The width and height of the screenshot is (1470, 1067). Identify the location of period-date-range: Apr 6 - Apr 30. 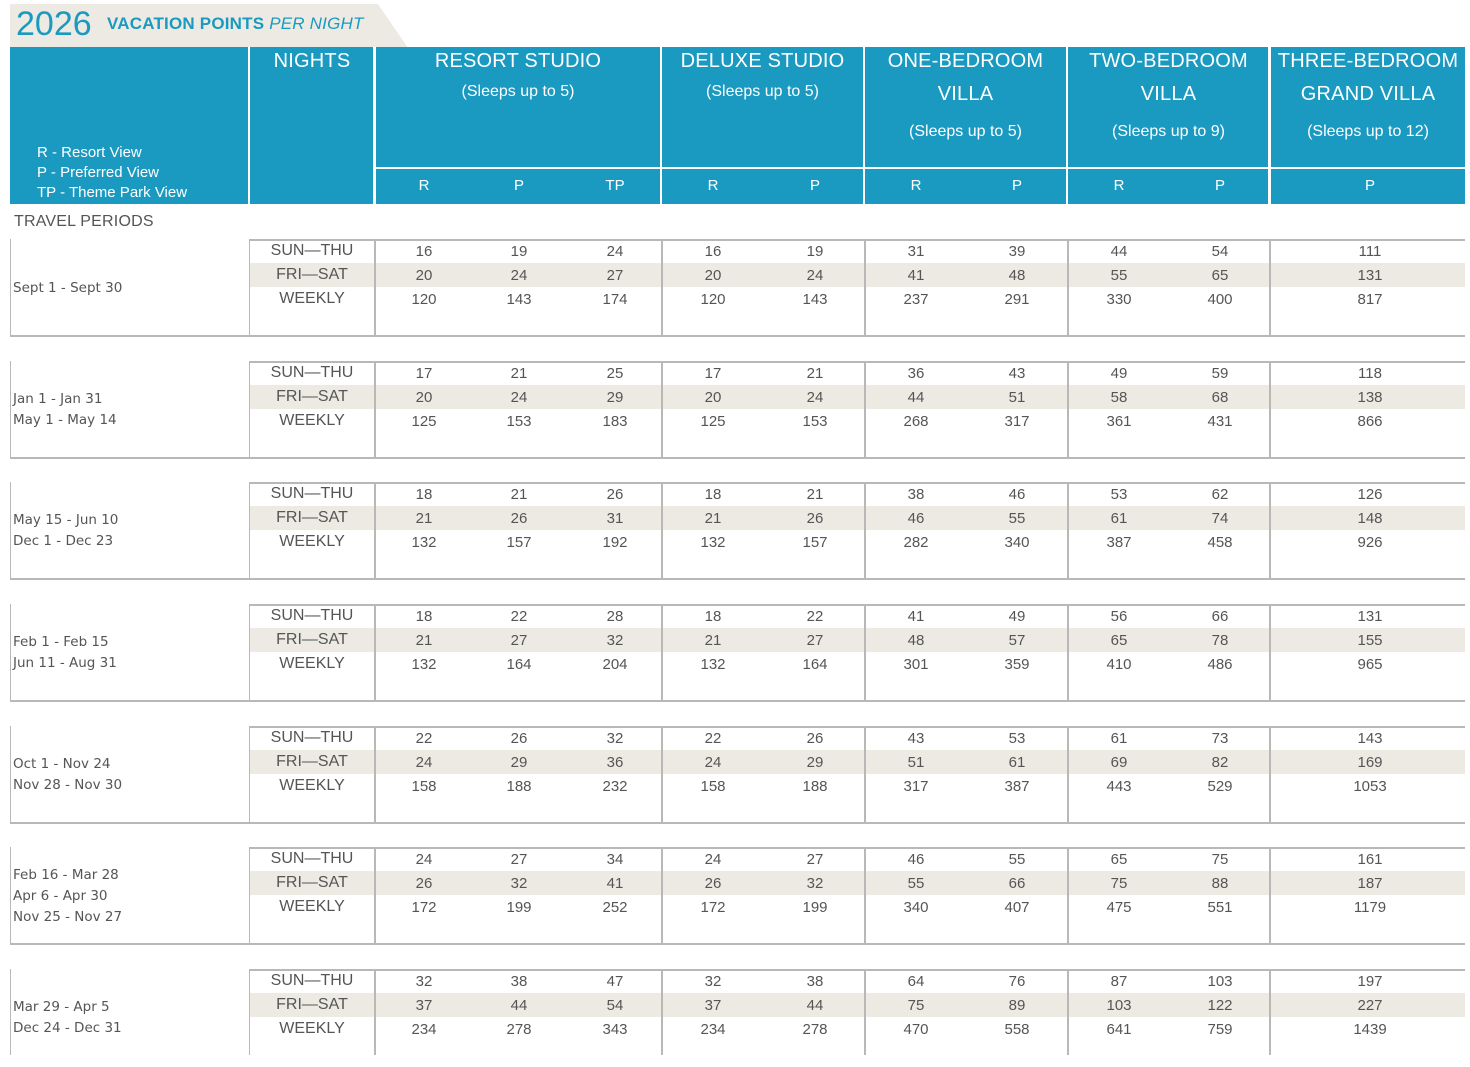
(60, 895).